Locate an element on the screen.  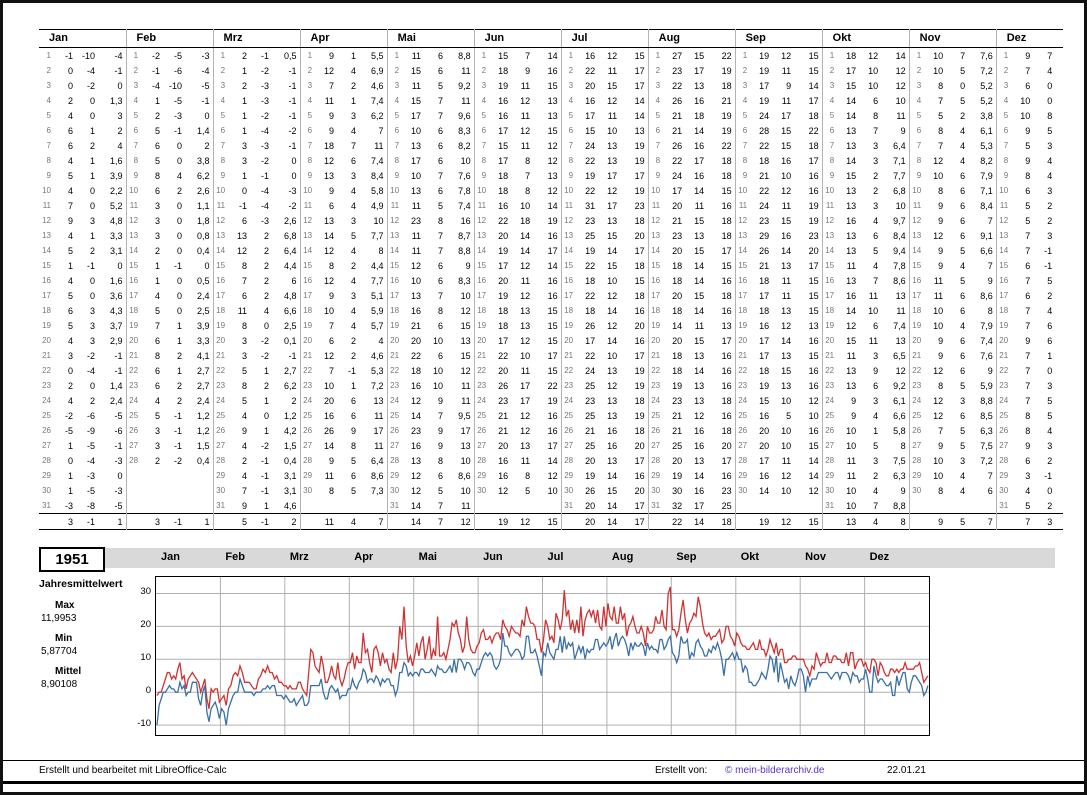
cell-mean: 2 is located at coordinates (120, 130).